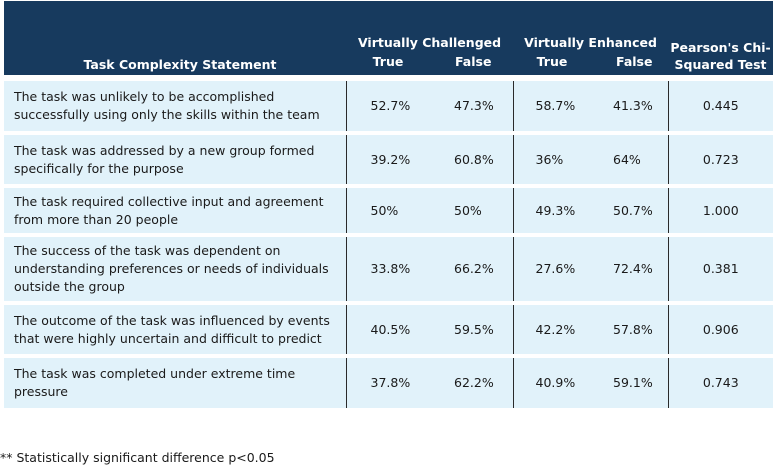 The height and width of the screenshot is (468, 773). What do you see at coordinates (720, 104) in the screenshot?
I see `cell-chi: 0.445` at bounding box center [720, 104].